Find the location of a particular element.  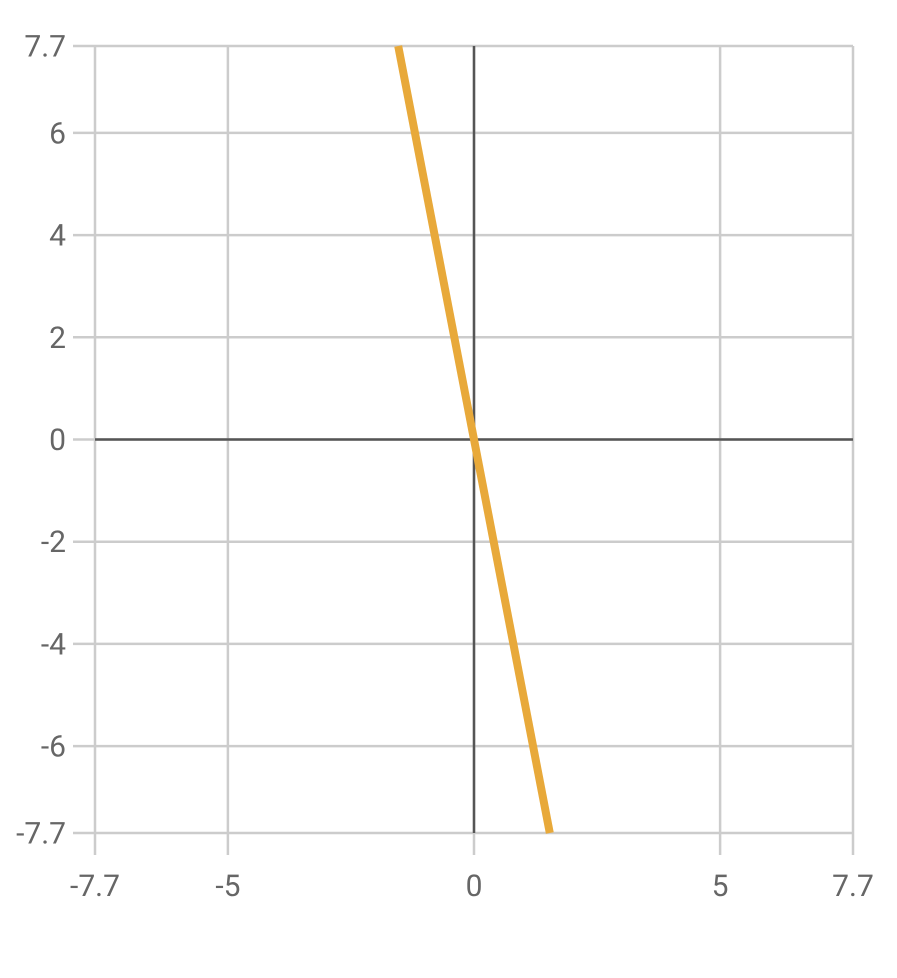

y-tick-label: 6 is located at coordinates (57, 134).